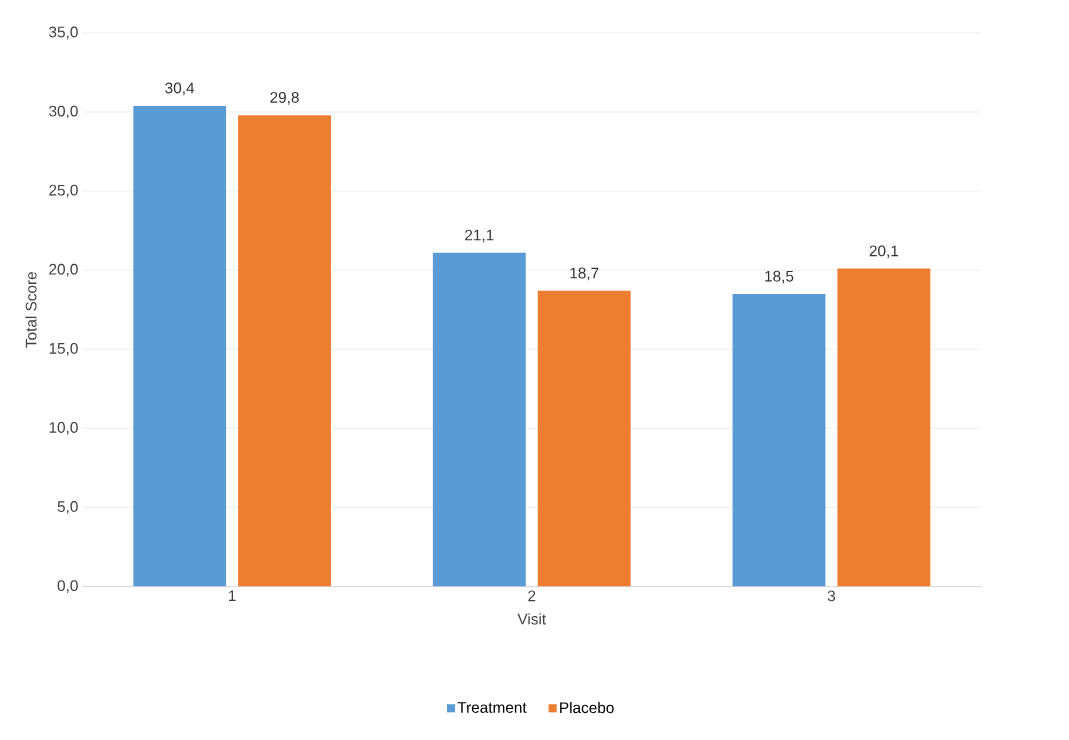  Describe the element at coordinates (587, 707) in the screenshot. I see `legend-label: Placebo` at that location.